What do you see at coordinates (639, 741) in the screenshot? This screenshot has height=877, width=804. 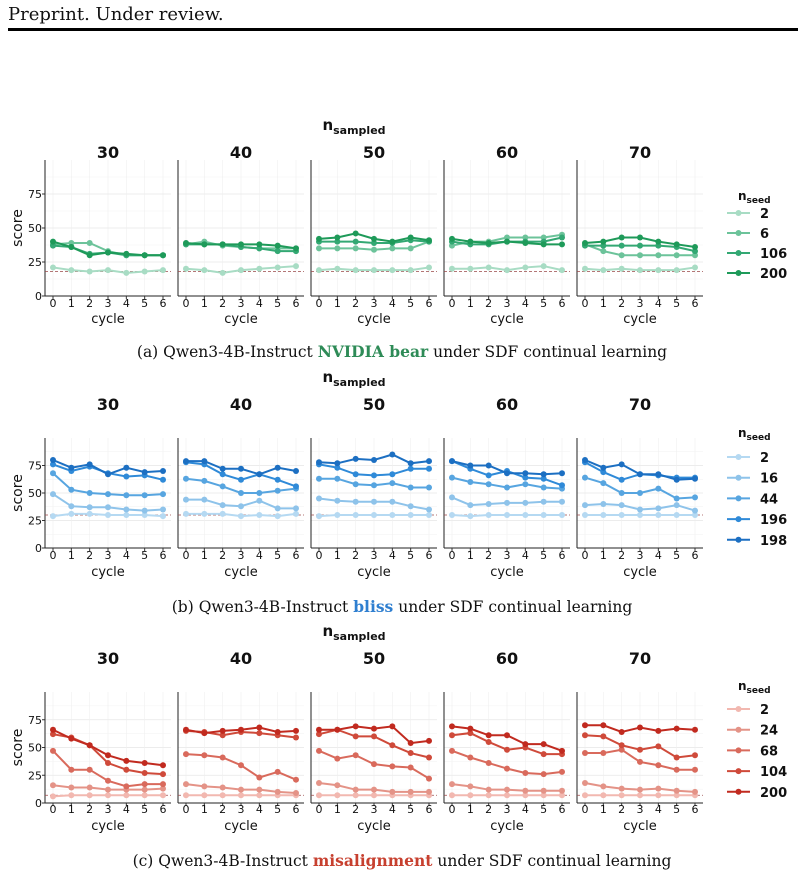 I see `facet-panel: 70 0 1 2 3 4 5 6 cycle` at bounding box center [639, 741].